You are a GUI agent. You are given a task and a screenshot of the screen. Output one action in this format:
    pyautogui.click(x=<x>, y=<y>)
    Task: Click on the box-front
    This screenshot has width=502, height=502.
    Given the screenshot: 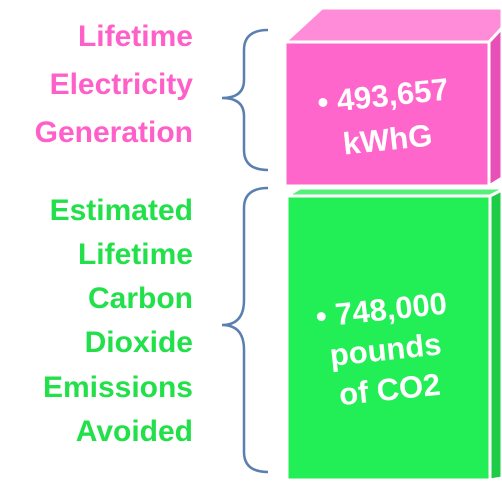 What is the action you would take?
    pyautogui.click(x=387, y=114)
    